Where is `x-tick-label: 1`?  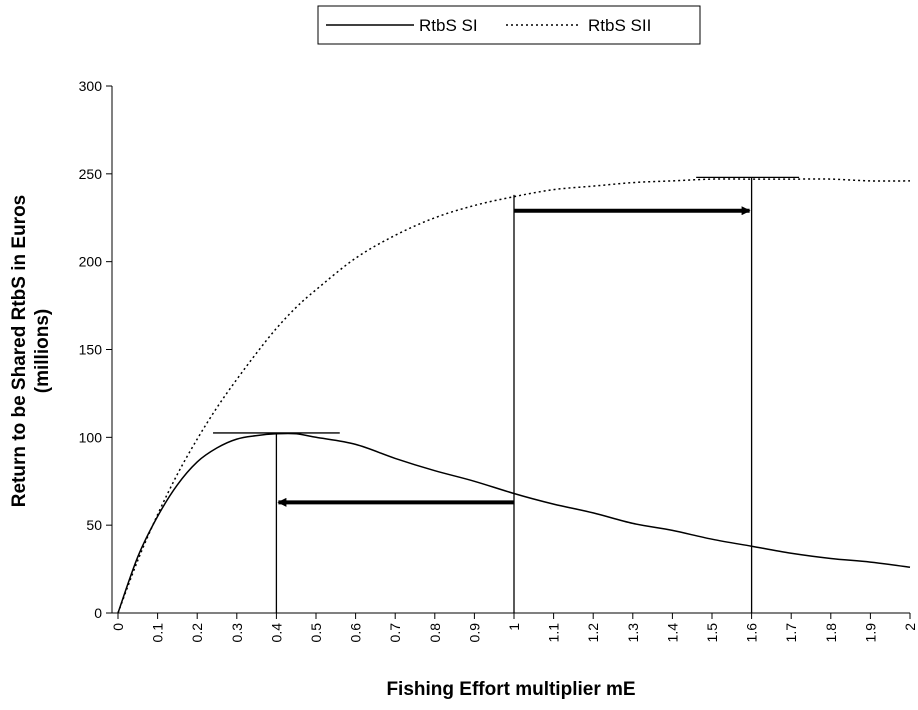 x-tick-label: 1 is located at coordinates (514, 627).